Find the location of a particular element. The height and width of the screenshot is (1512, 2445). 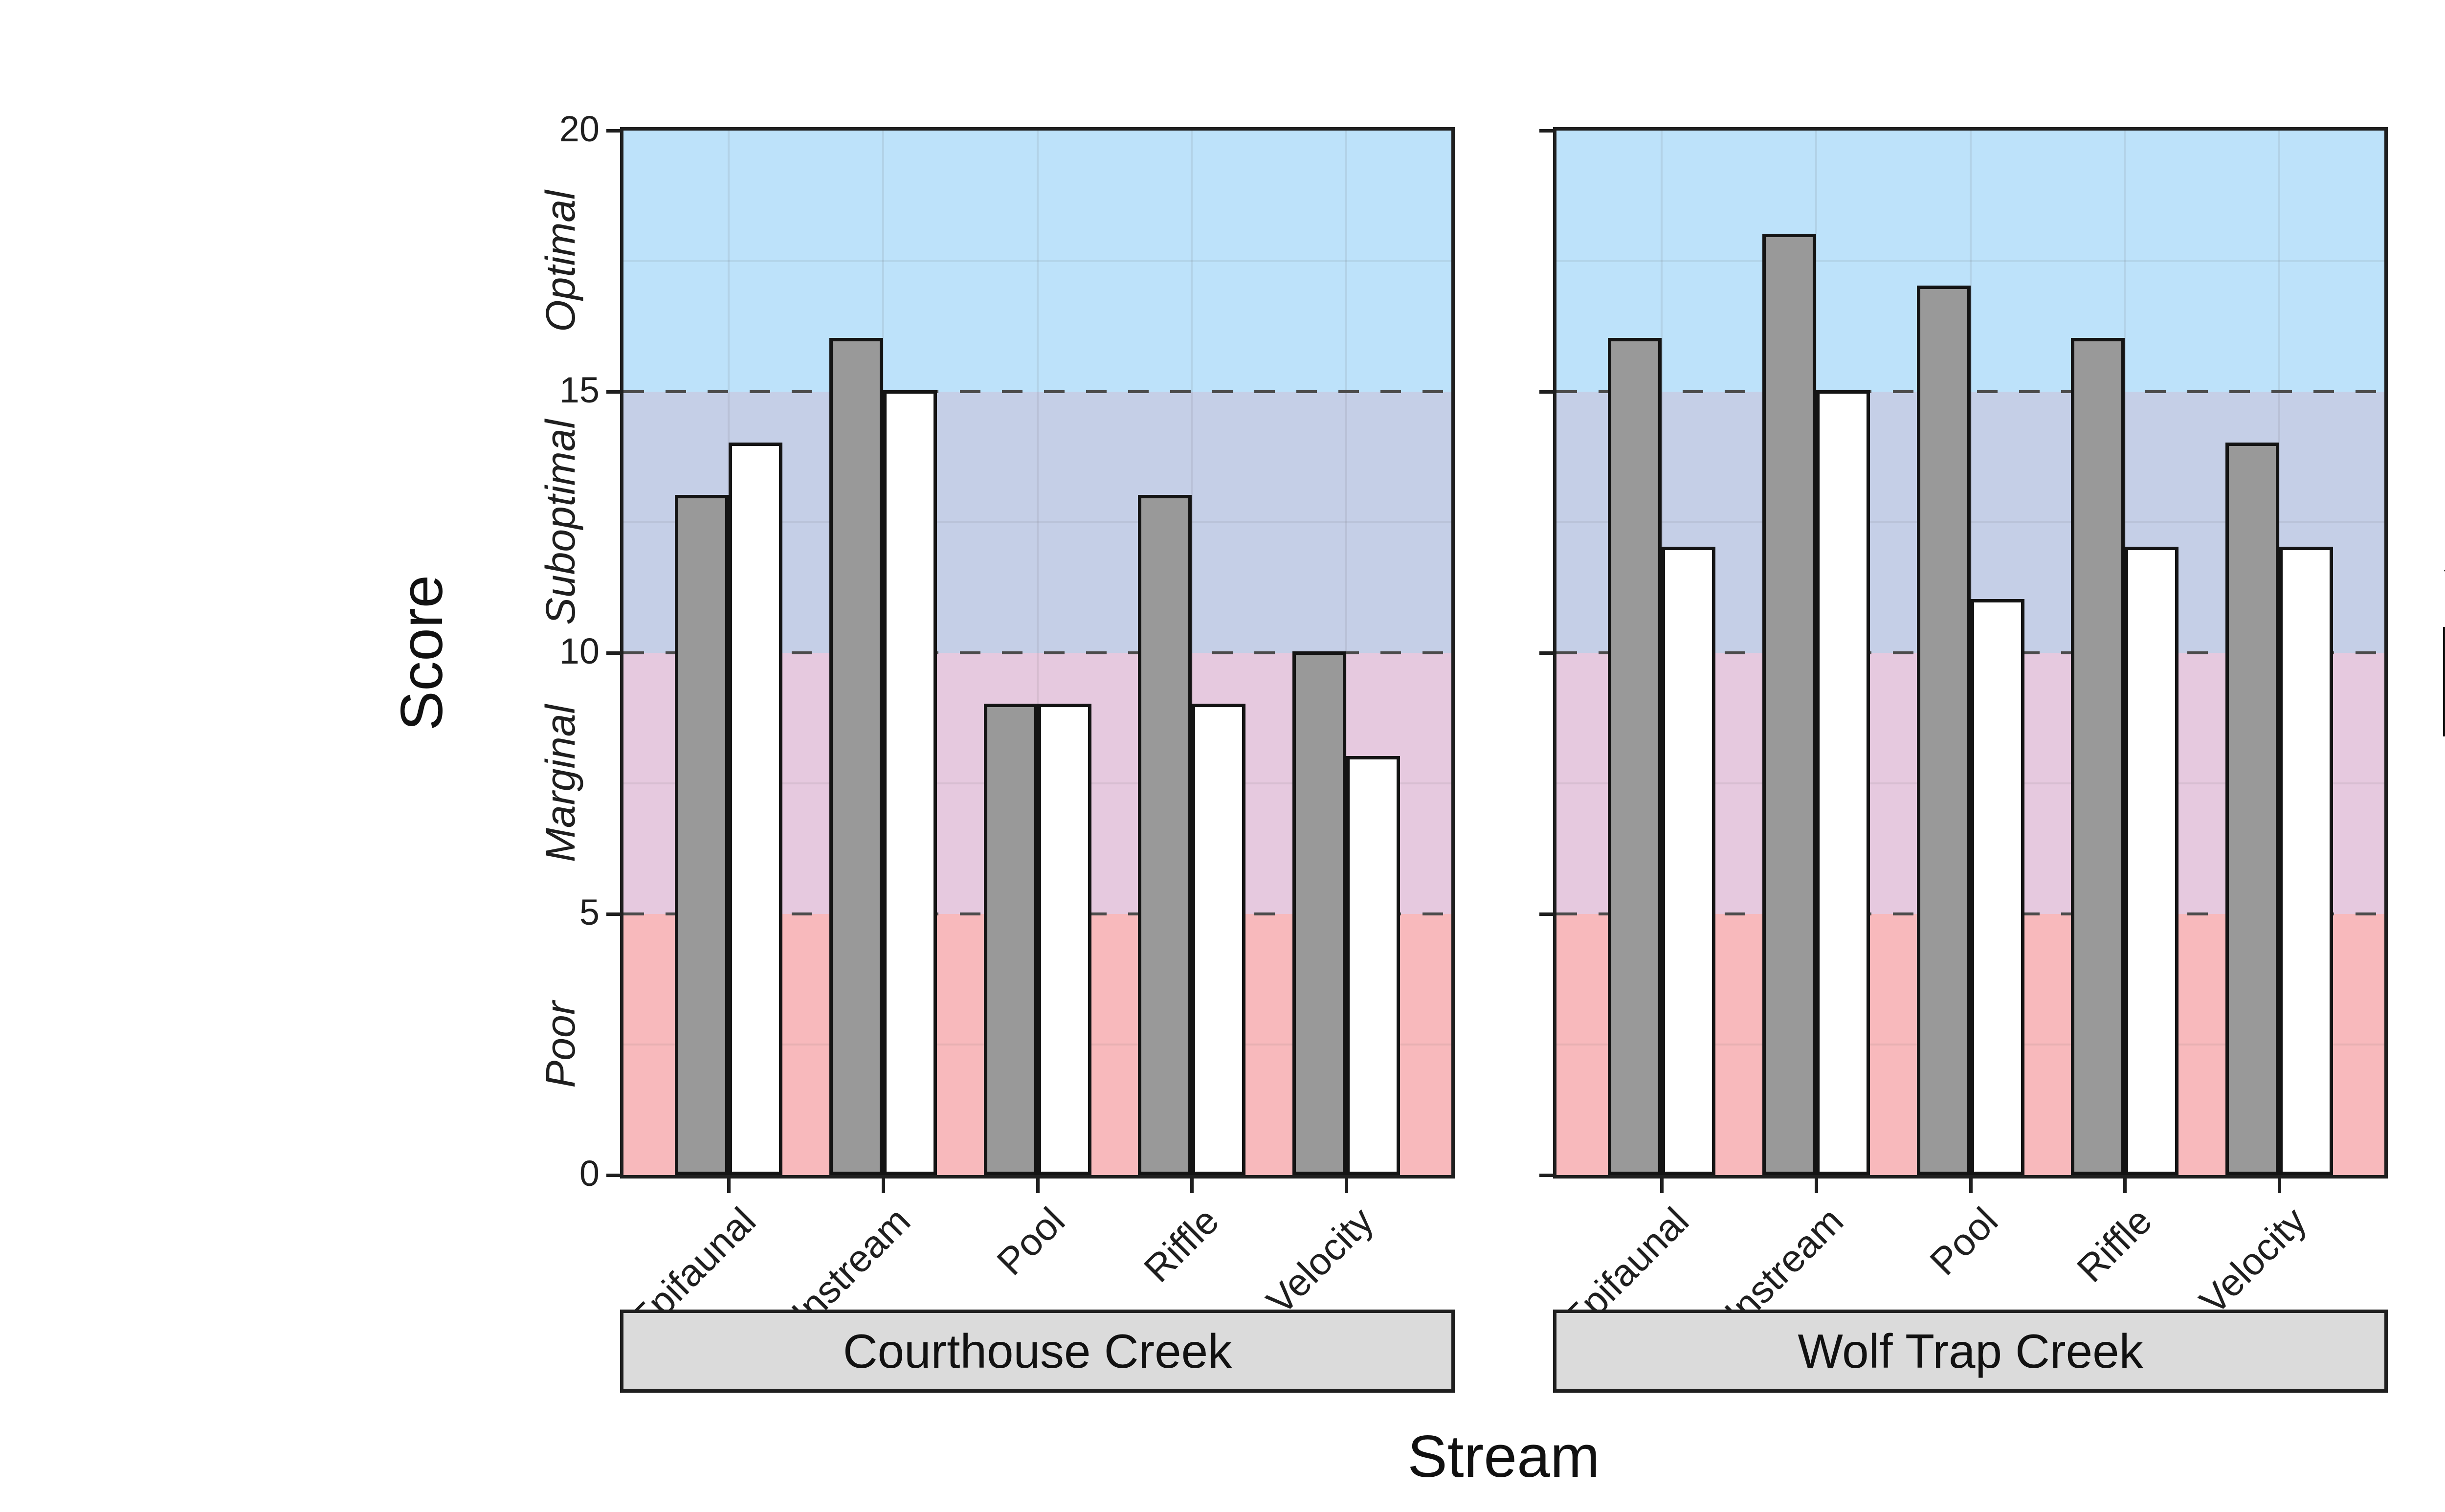

bar-wolf-trap-creek-pool-2022 is located at coordinates (1997, 887).